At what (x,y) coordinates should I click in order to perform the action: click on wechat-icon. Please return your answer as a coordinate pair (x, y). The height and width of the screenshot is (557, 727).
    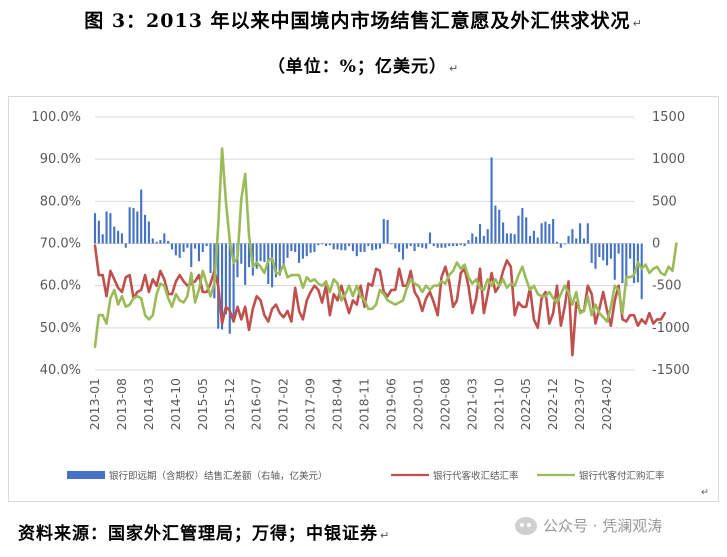
    Looking at the image, I should click on (526, 525).